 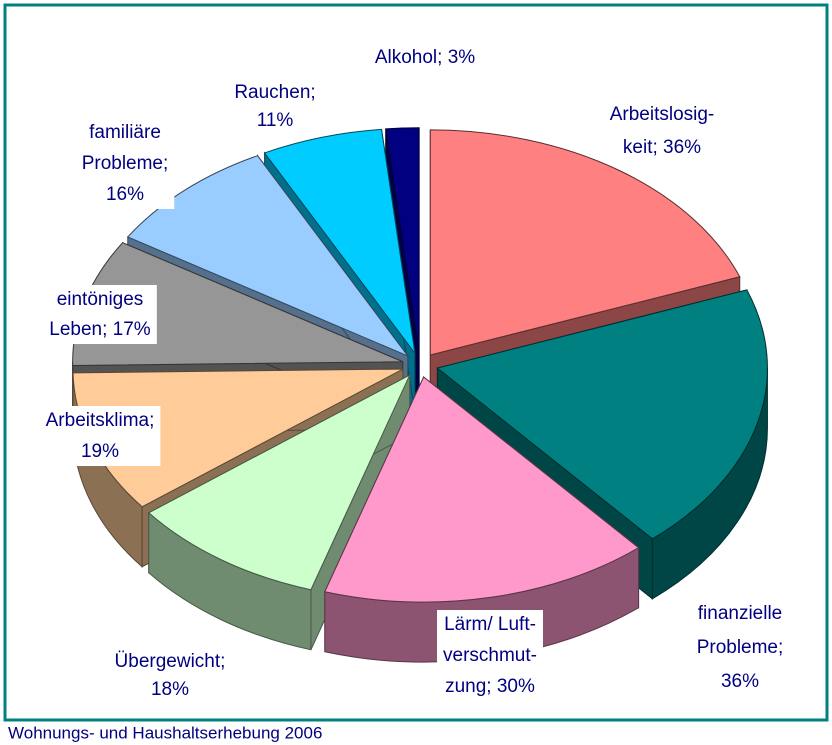 I want to click on data-label-line: Lärm/ Luft-, so click(x=490, y=624).